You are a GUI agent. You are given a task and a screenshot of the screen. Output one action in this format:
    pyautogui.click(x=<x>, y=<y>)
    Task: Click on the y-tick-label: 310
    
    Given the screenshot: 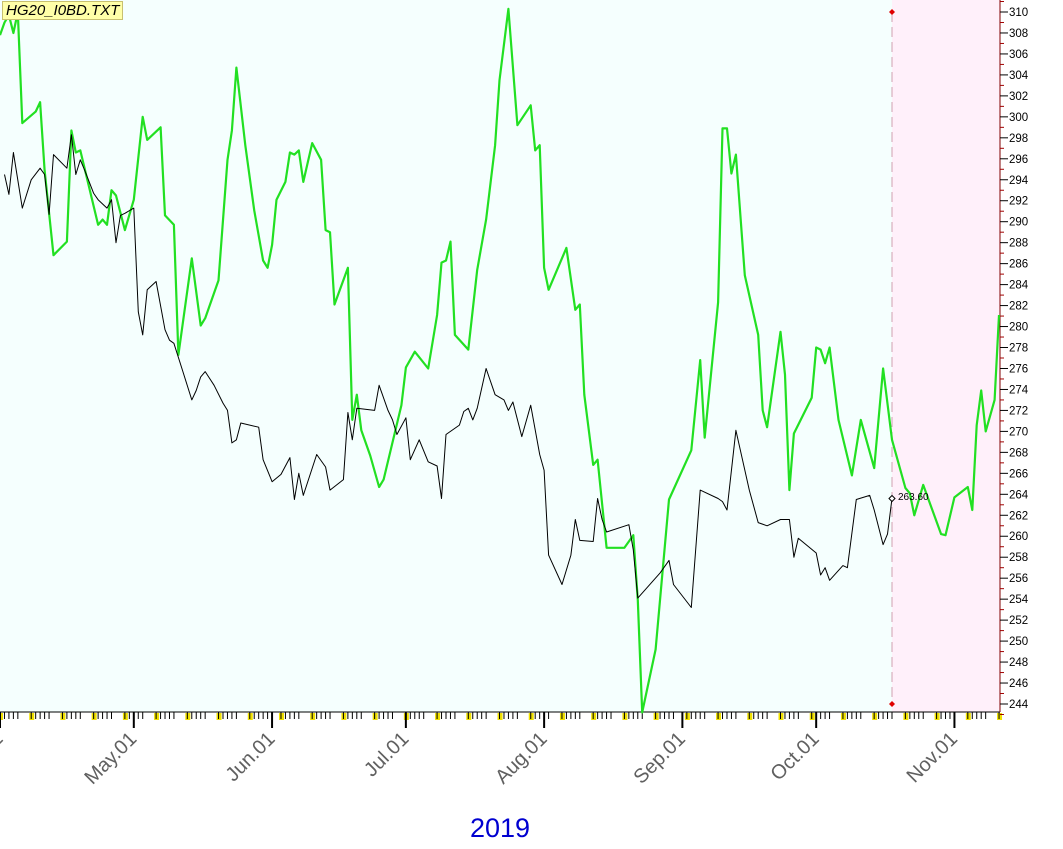 What is the action you would take?
    pyautogui.click(x=1018, y=13)
    